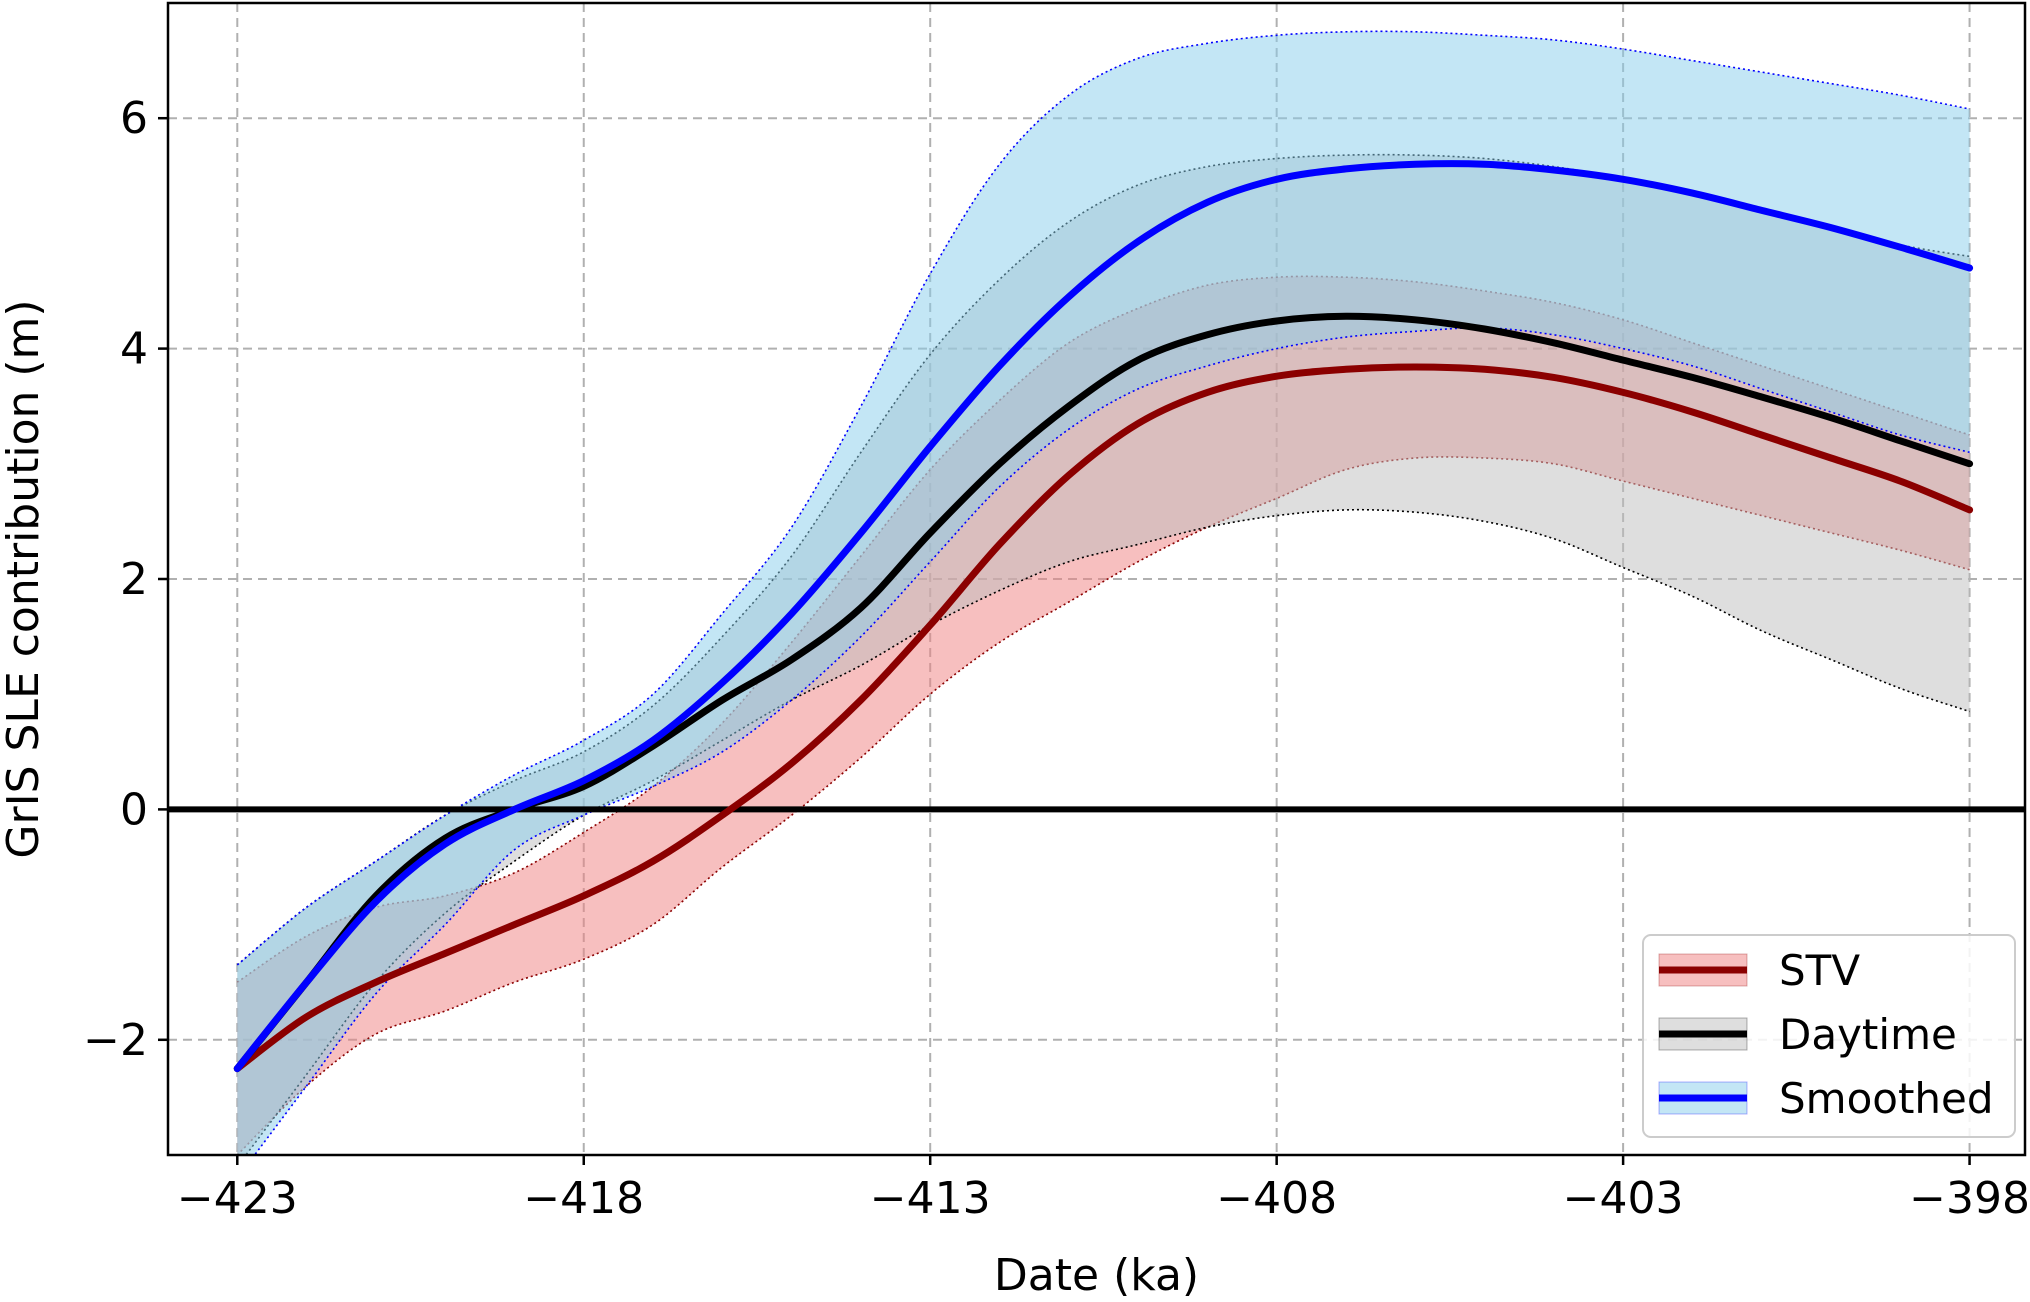 The image size is (2030, 1302). Describe the element at coordinates (237, 1198) in the screenshot. I see `x-tick-label: −423` at that location.